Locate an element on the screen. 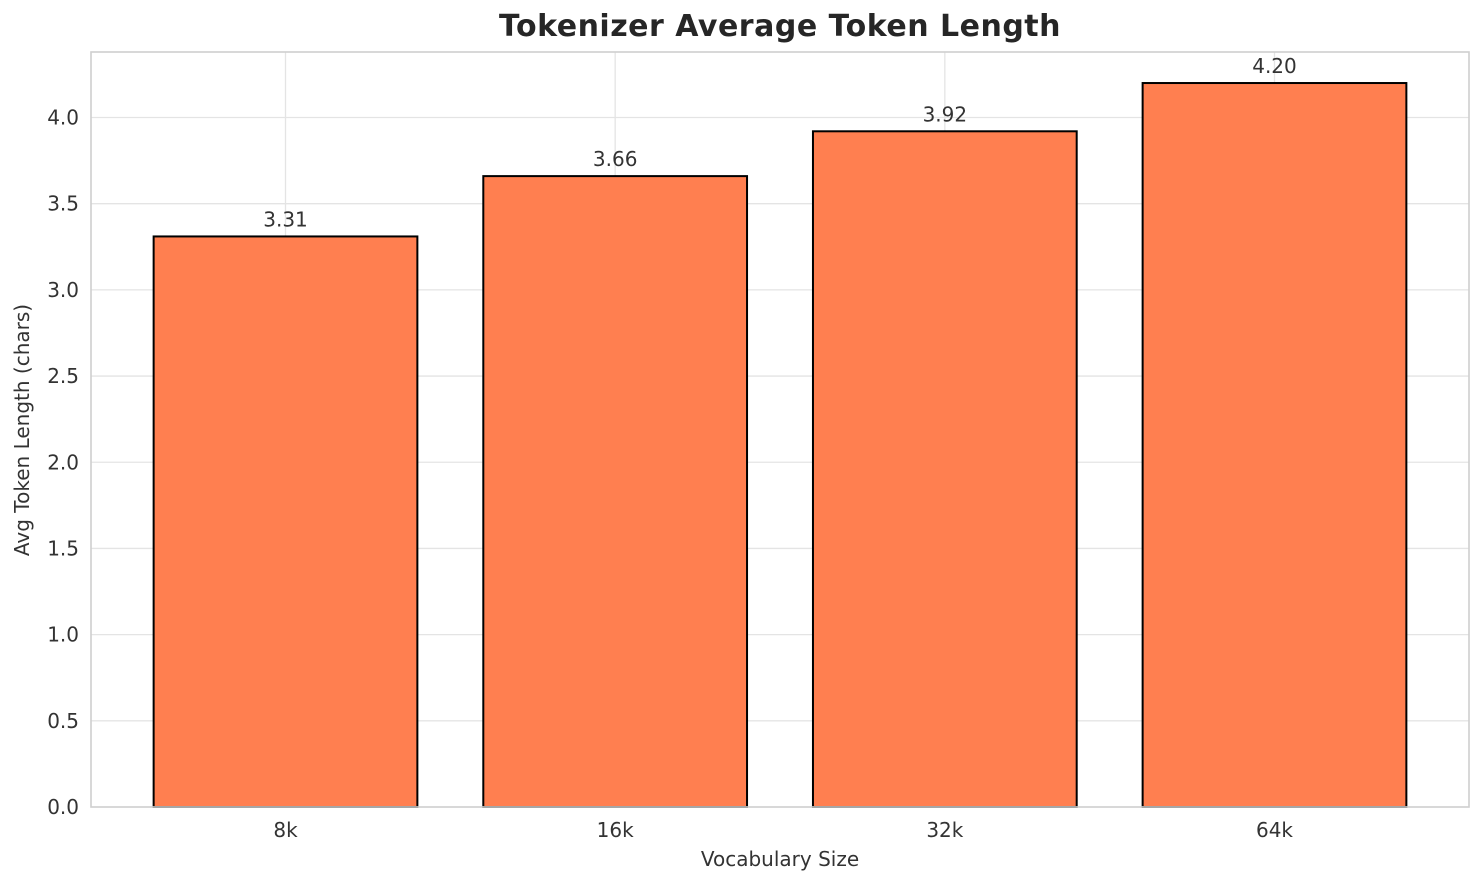  x-axis-label: Vocabulary Size is located at coordinates (780, 859).